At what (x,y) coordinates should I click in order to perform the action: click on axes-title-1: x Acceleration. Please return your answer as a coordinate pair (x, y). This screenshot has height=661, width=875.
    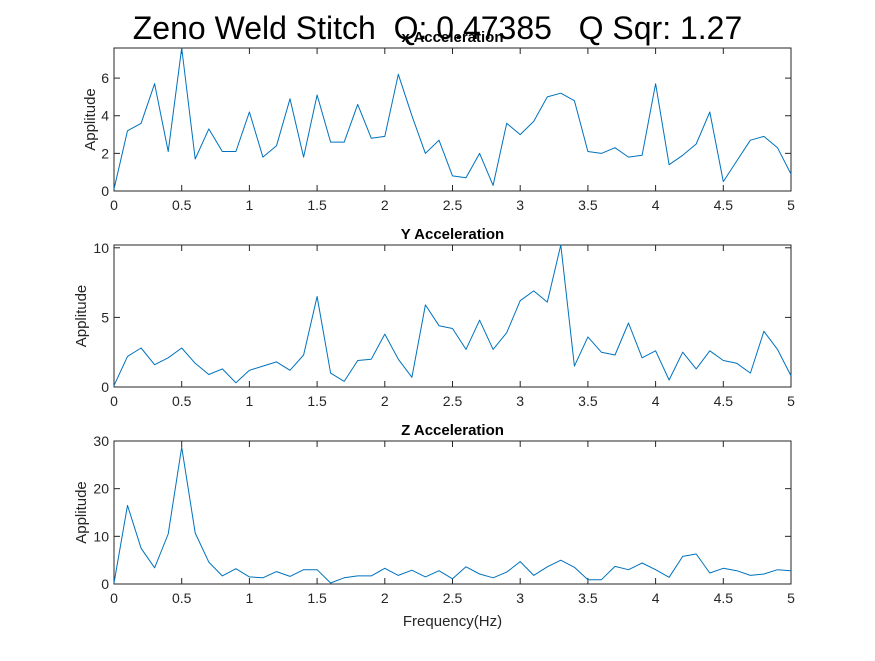
    Looking at the image, I should click on (453, 37).